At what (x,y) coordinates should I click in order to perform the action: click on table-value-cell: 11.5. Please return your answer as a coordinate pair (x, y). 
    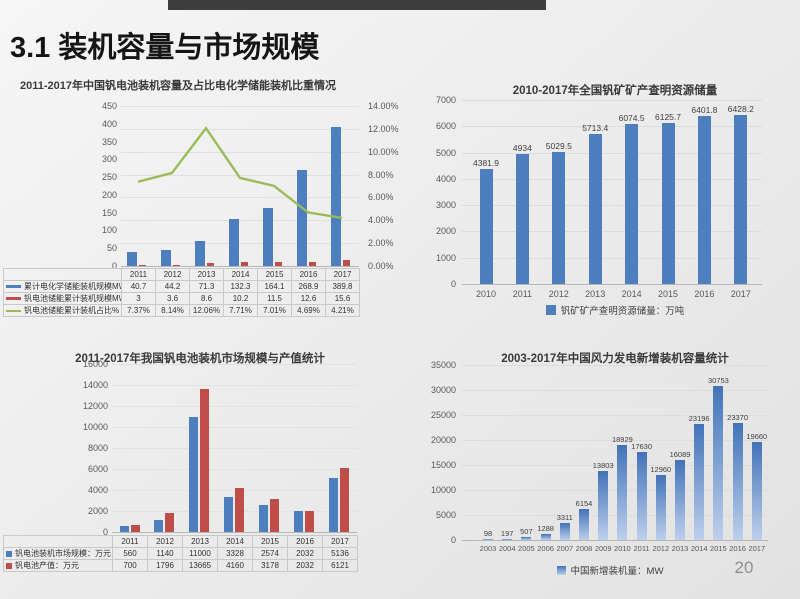
    Looking at the image, I should click on (274, 298).